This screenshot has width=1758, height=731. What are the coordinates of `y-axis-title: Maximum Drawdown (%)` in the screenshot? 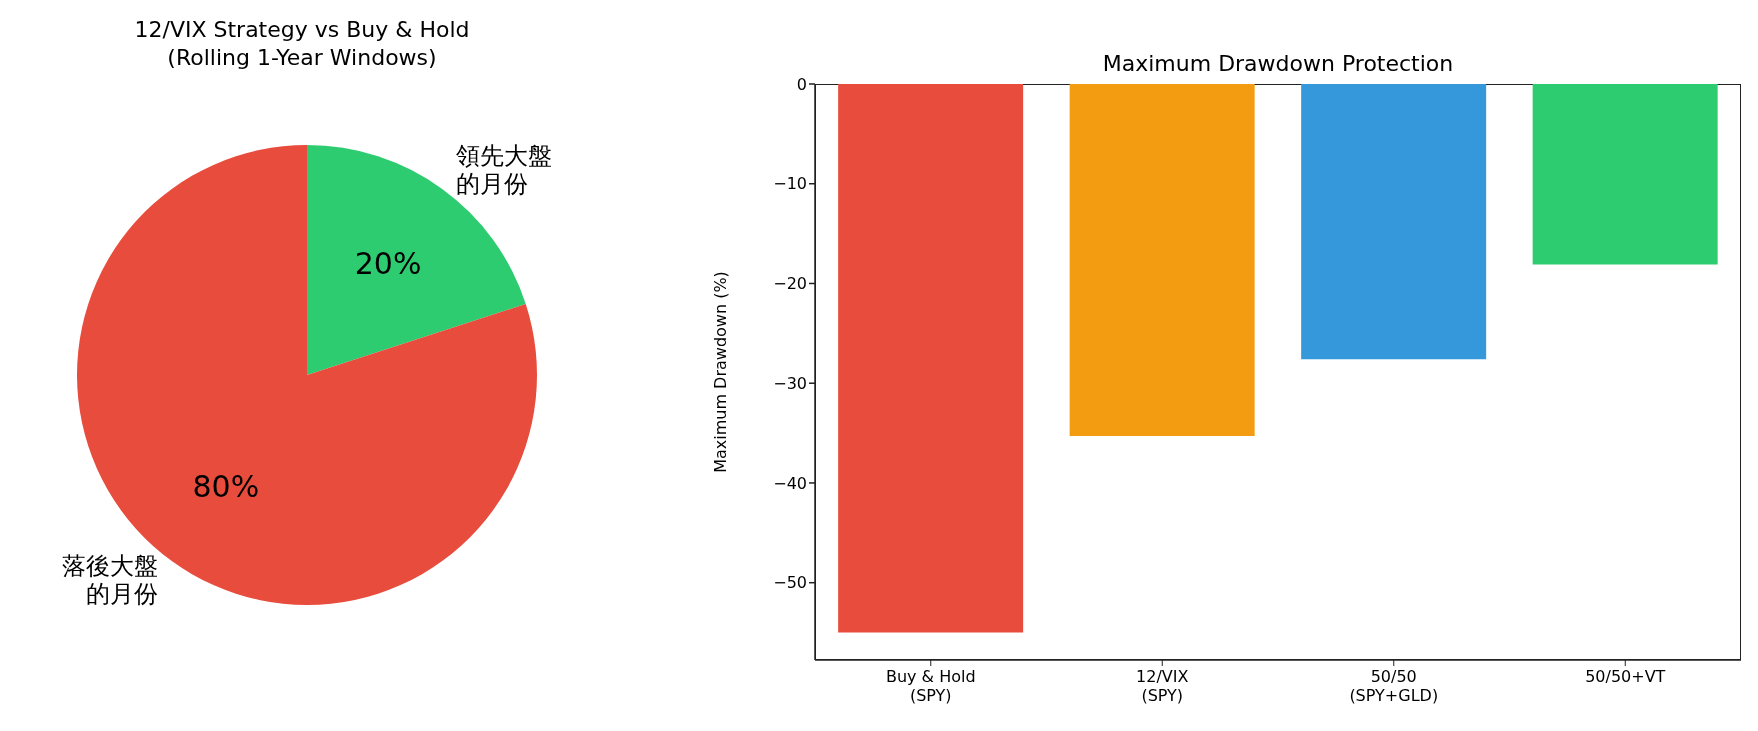 It's located at (720, 372).